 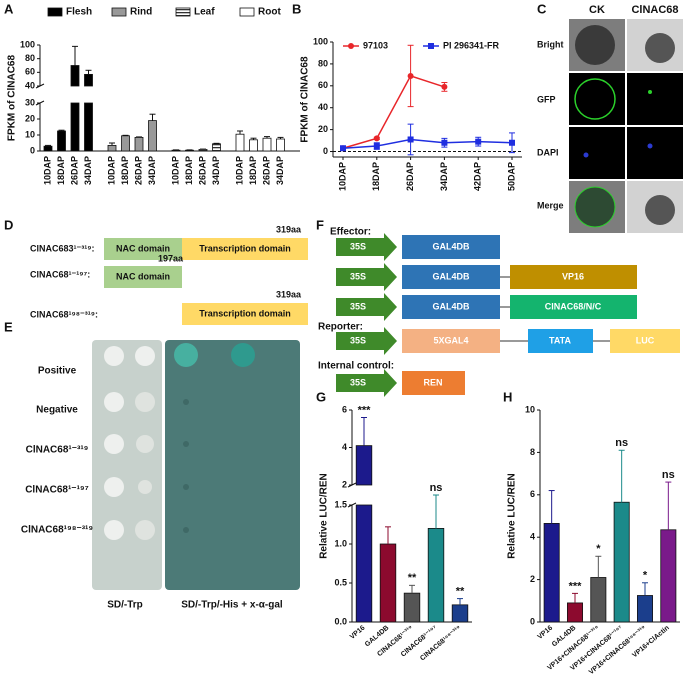 What do you see at coordinates (204, 12) in the screenshot?
I see `legend-label: Leaf` at bounding box center [204, 12].